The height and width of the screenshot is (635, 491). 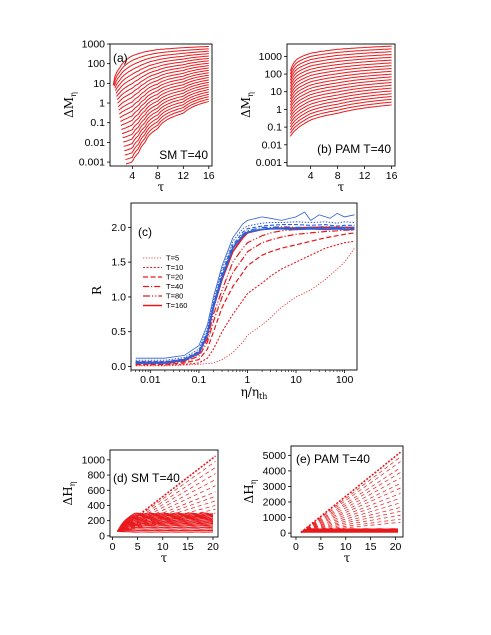 What do you see at coordinates (345, 380) in the screenshot?
I see `x-tick-label: 100` at bounding box center [345, 380].